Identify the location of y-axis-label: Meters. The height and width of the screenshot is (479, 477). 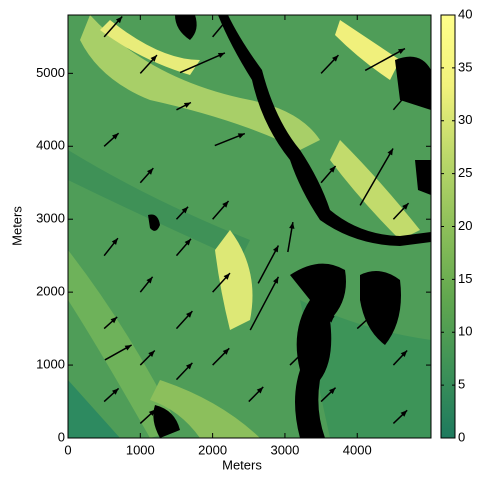
(16, 226).